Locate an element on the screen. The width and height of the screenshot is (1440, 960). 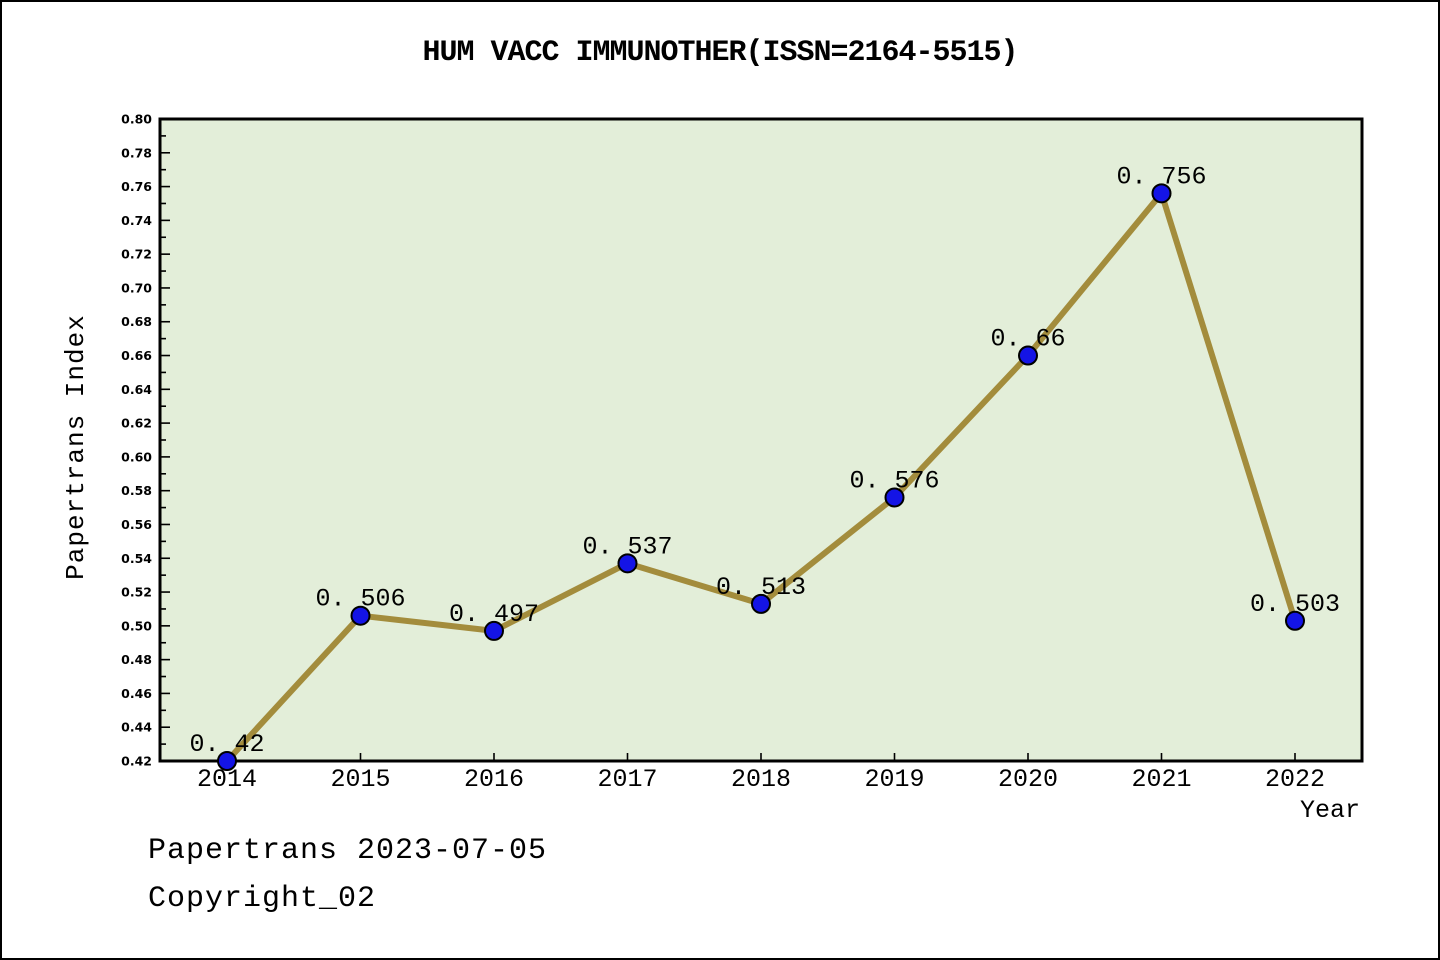
data-point-label: 0. 576 is located at coordinates (894, 480).